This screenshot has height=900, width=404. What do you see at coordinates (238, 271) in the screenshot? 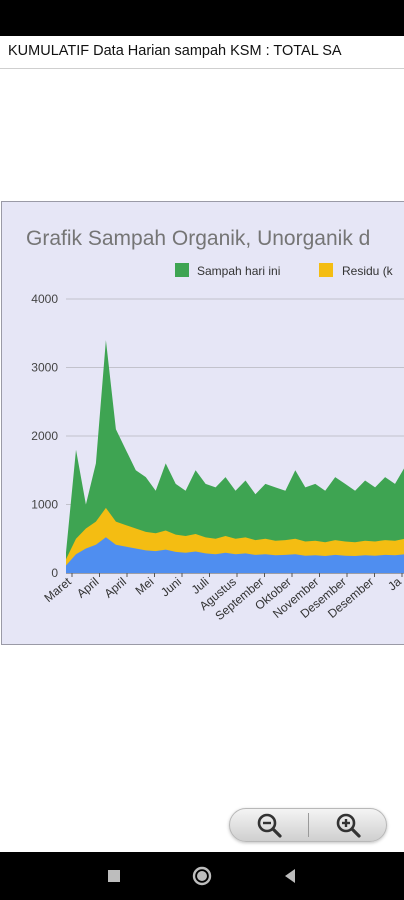
I see `legend-label-total: Sampah hari ini` at bounding box center [238, 271].